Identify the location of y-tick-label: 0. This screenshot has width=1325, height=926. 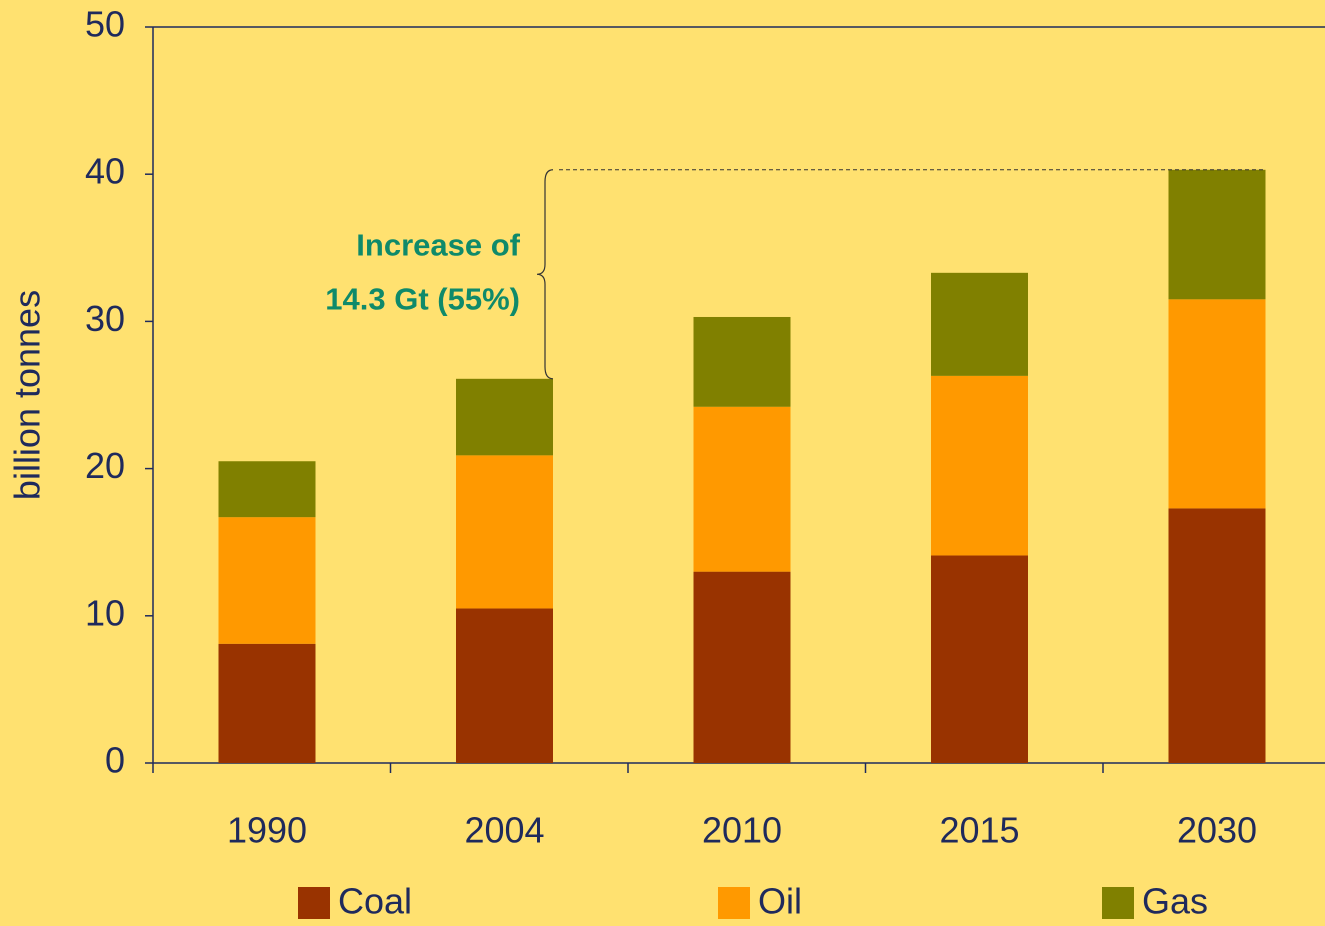
(115, 760).